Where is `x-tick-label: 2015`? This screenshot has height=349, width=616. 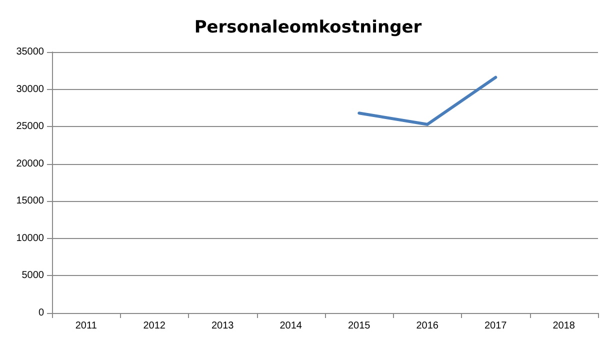 x-tick-label: 2015 is located at coordinates (359, 326).